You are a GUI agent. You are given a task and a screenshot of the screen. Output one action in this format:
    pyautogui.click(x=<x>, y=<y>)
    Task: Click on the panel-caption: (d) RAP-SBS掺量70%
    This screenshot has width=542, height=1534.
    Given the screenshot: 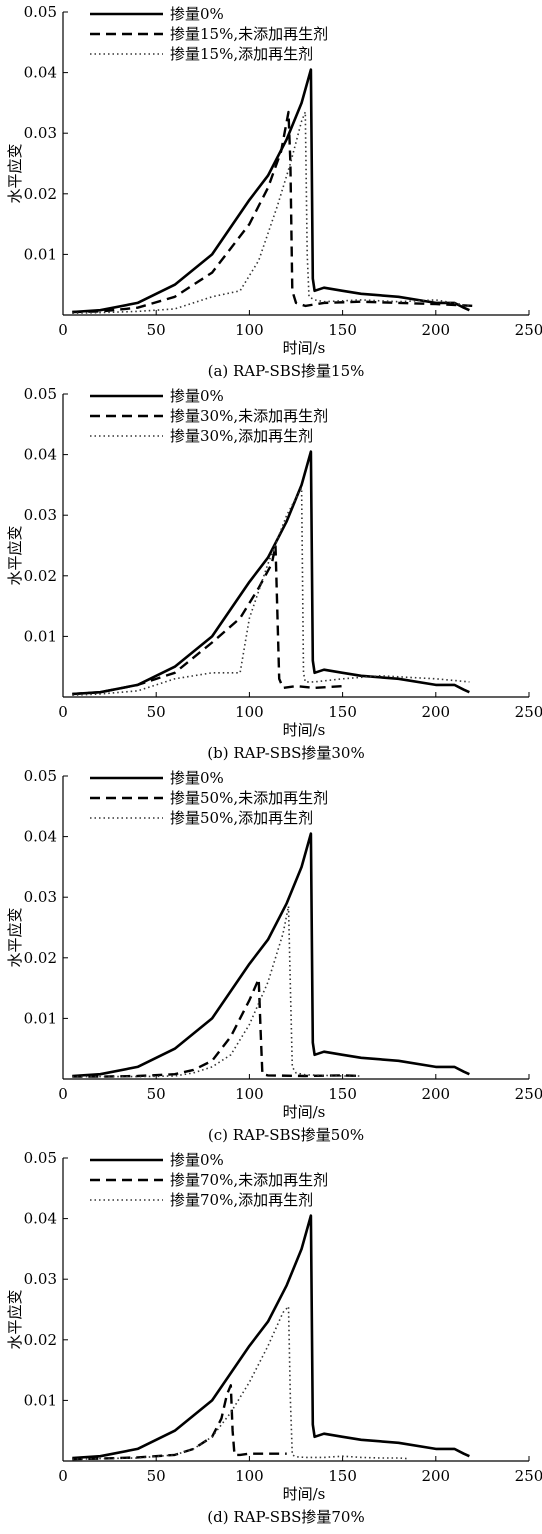 What is the action you would take?
    pyautogui.click(x=285, y=1517)
    